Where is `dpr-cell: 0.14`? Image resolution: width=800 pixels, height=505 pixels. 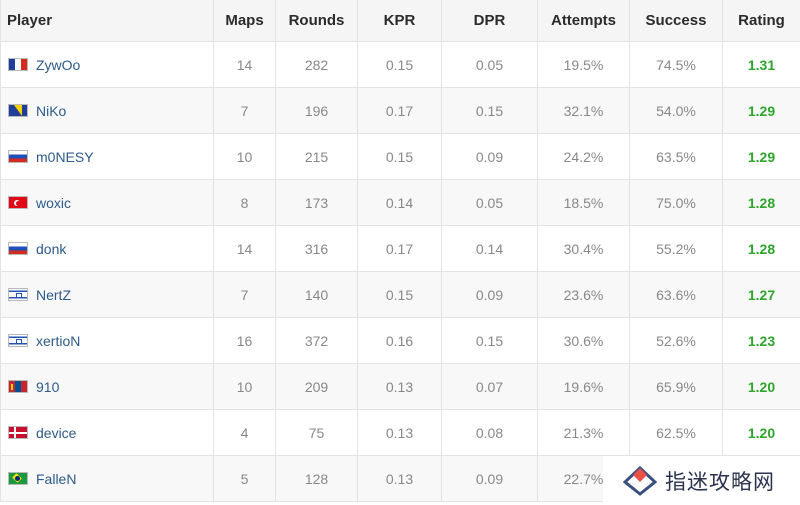
dpr-cell: 0.14 is located at coordinates (489, 248).